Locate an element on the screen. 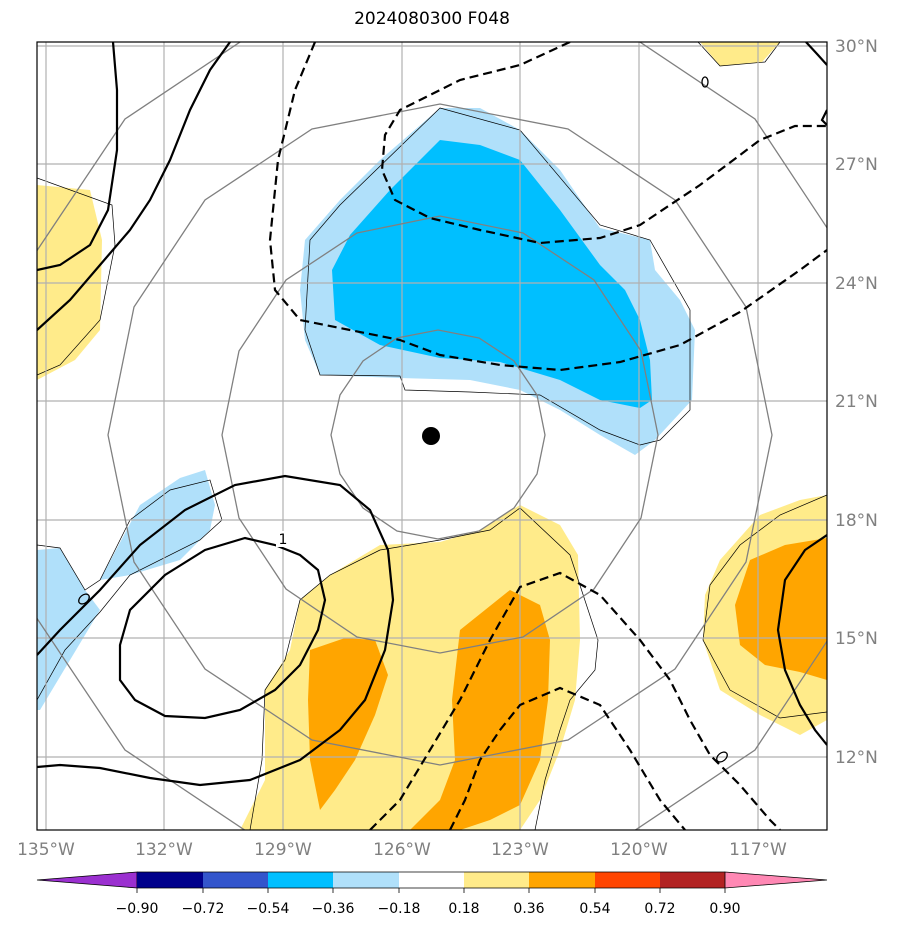 This screenshot has height=928, width=897. colorbar-tick-label: −0.90 is located at coordinates (137, 909).